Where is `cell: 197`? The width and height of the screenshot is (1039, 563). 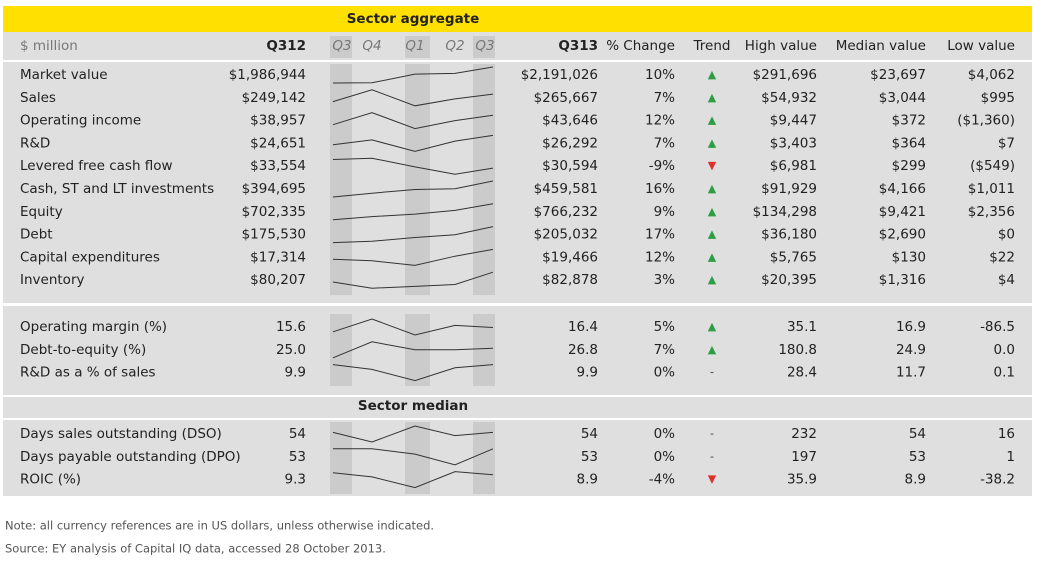
cell: 197 is located at coordinates (804, 457).